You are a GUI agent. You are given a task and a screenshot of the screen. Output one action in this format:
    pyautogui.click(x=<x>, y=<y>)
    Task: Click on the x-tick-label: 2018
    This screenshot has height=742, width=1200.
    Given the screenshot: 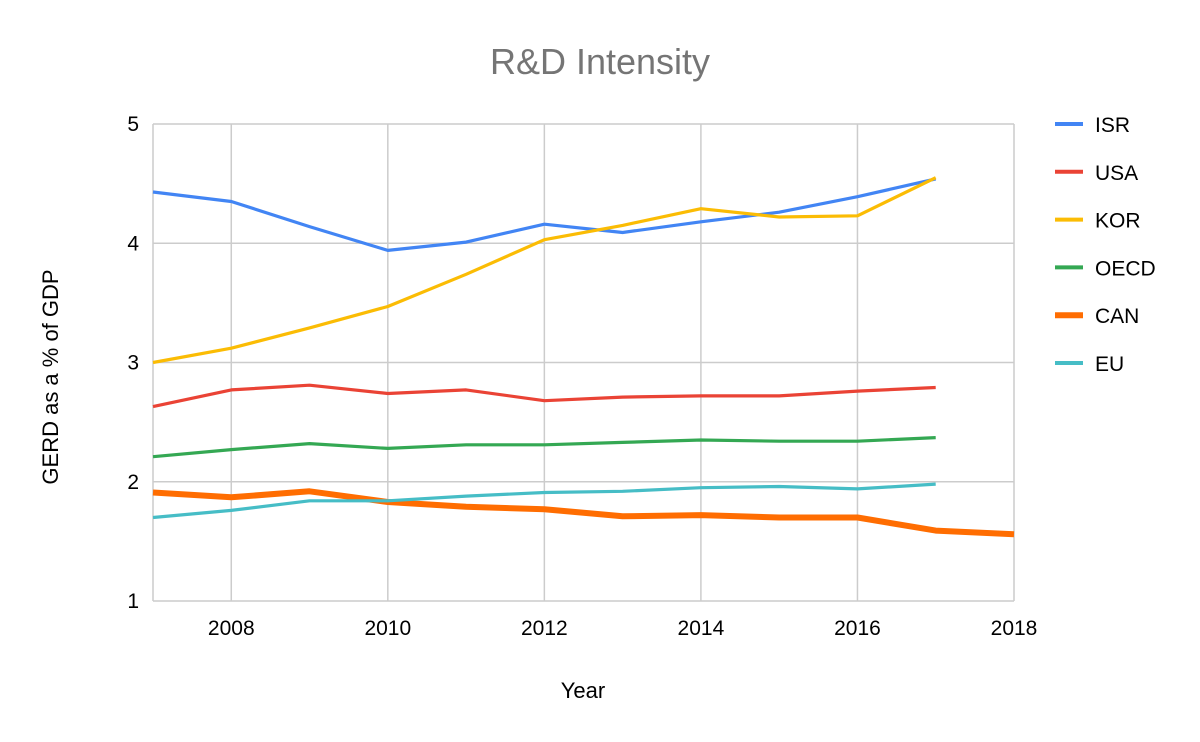 What is the action you would take?
    pyautogui.click(x=1014, y=628)
    